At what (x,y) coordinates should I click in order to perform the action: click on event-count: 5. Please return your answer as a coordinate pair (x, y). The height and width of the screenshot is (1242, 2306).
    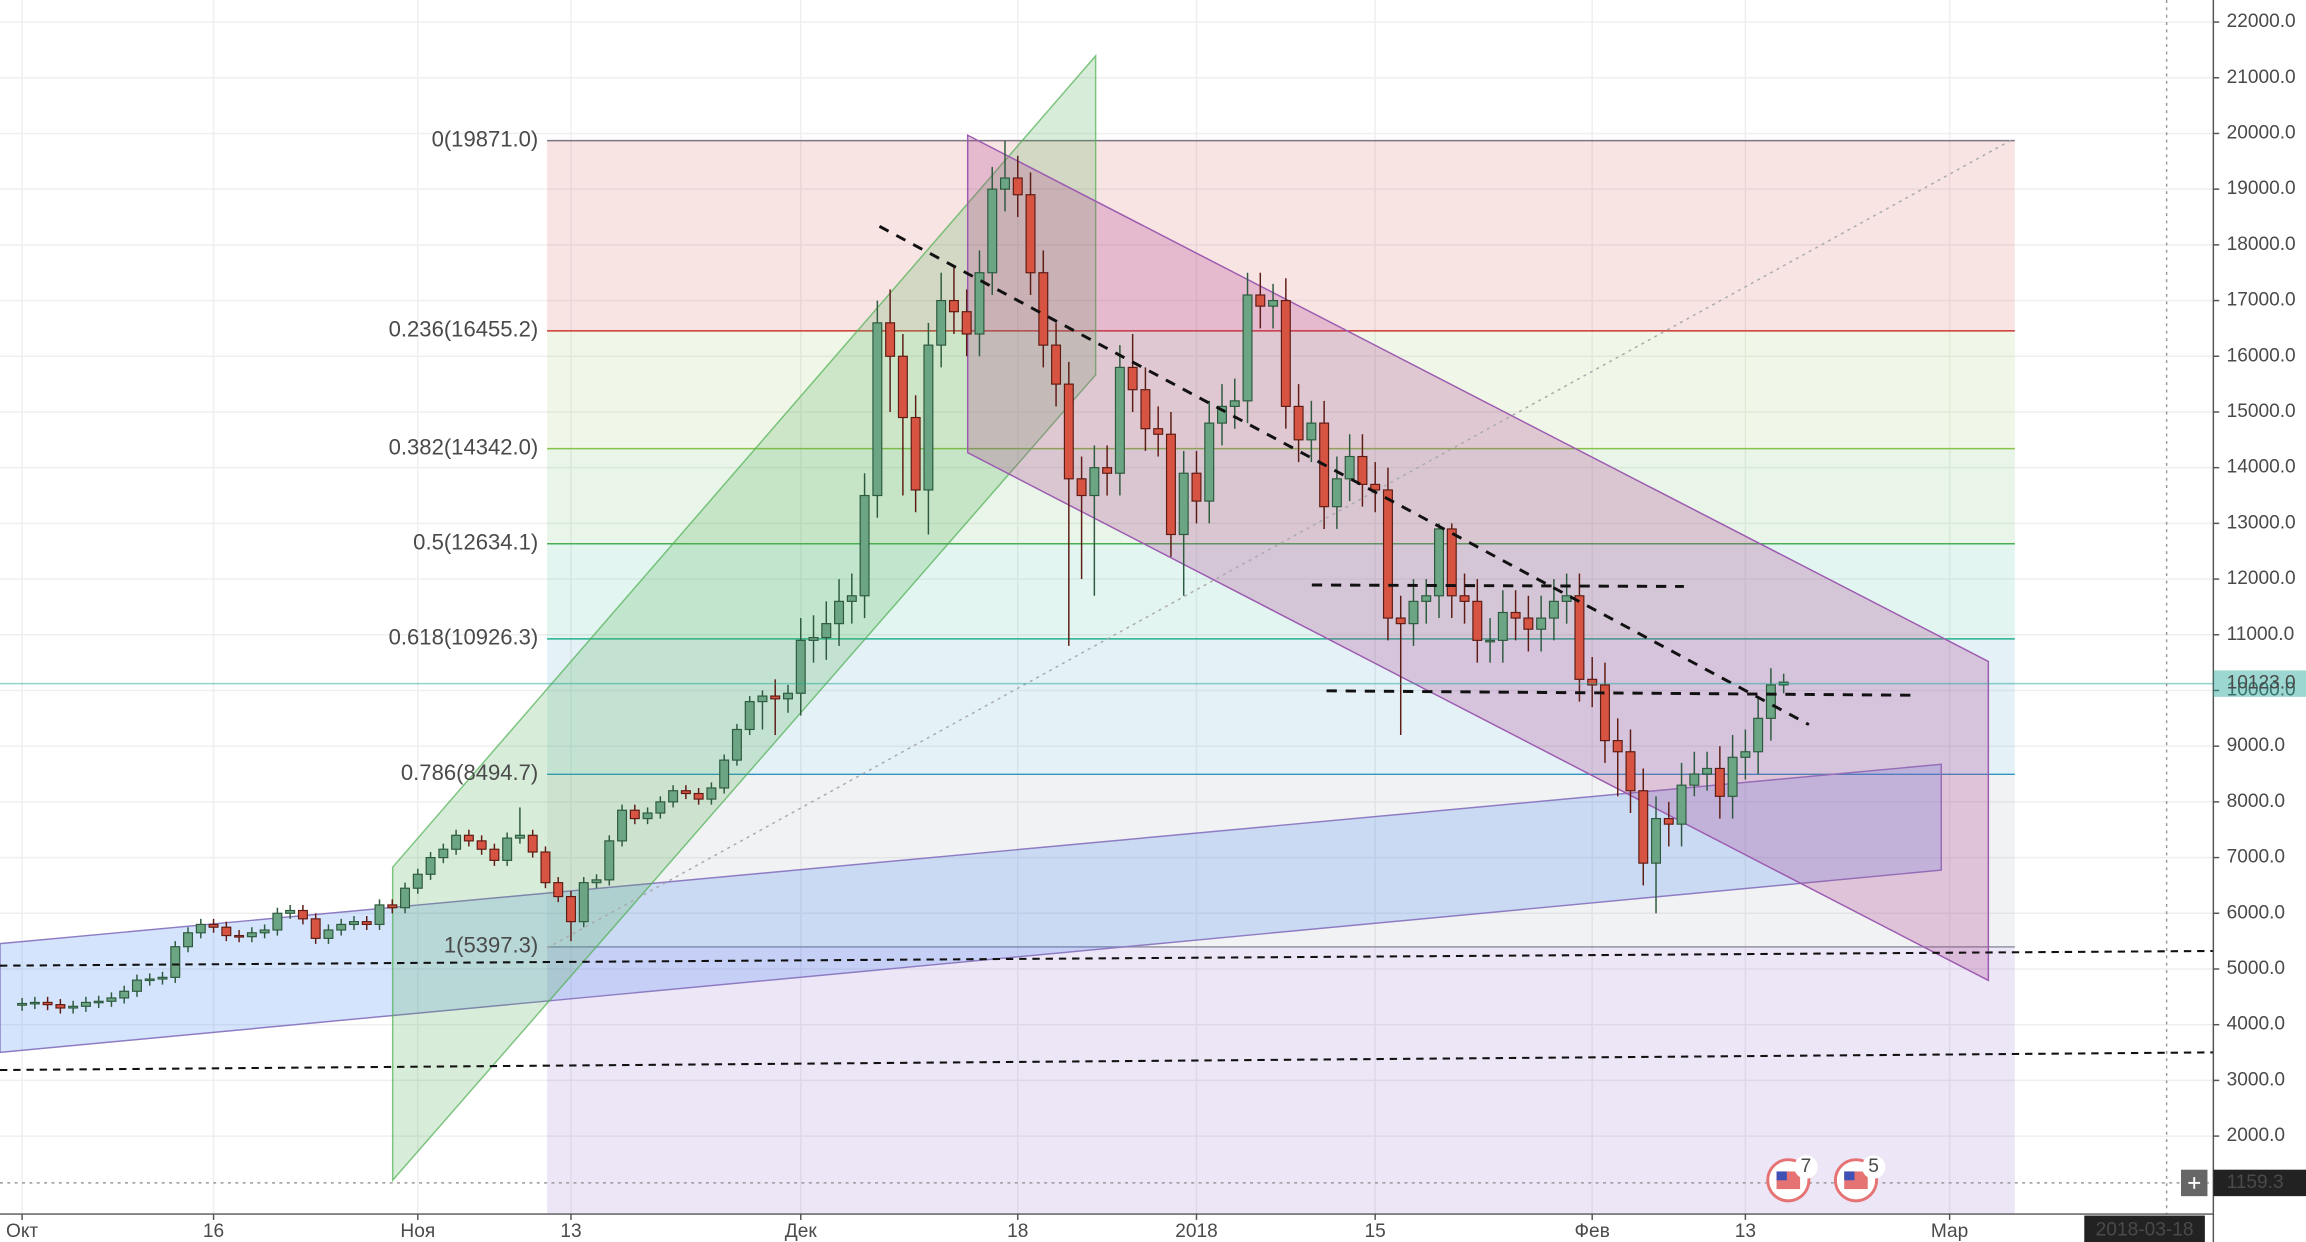
    Looking at the image, I should click on (1873, 1166).